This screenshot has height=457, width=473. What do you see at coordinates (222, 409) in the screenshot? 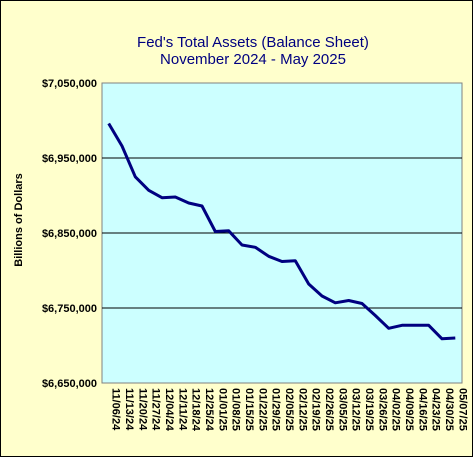
I see `x-tick-label: 01/01/25` at bounding box center [222, 409].